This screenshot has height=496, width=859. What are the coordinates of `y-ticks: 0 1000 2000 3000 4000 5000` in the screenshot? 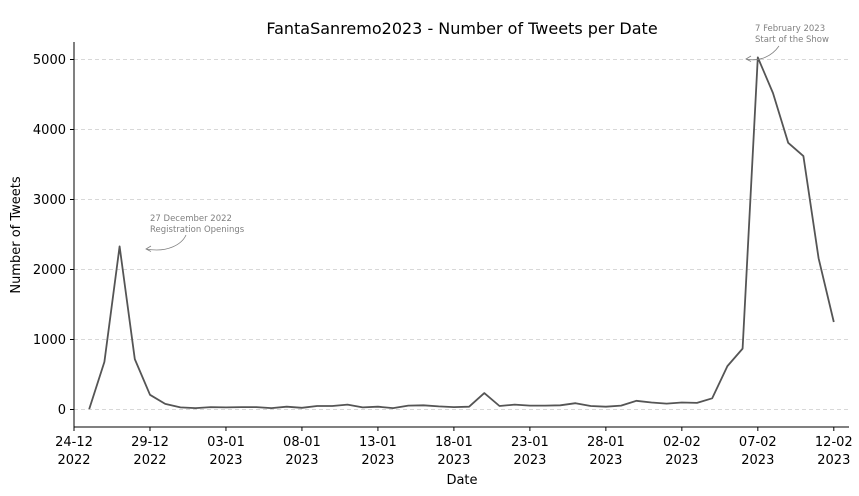 It's located at (53, 235).